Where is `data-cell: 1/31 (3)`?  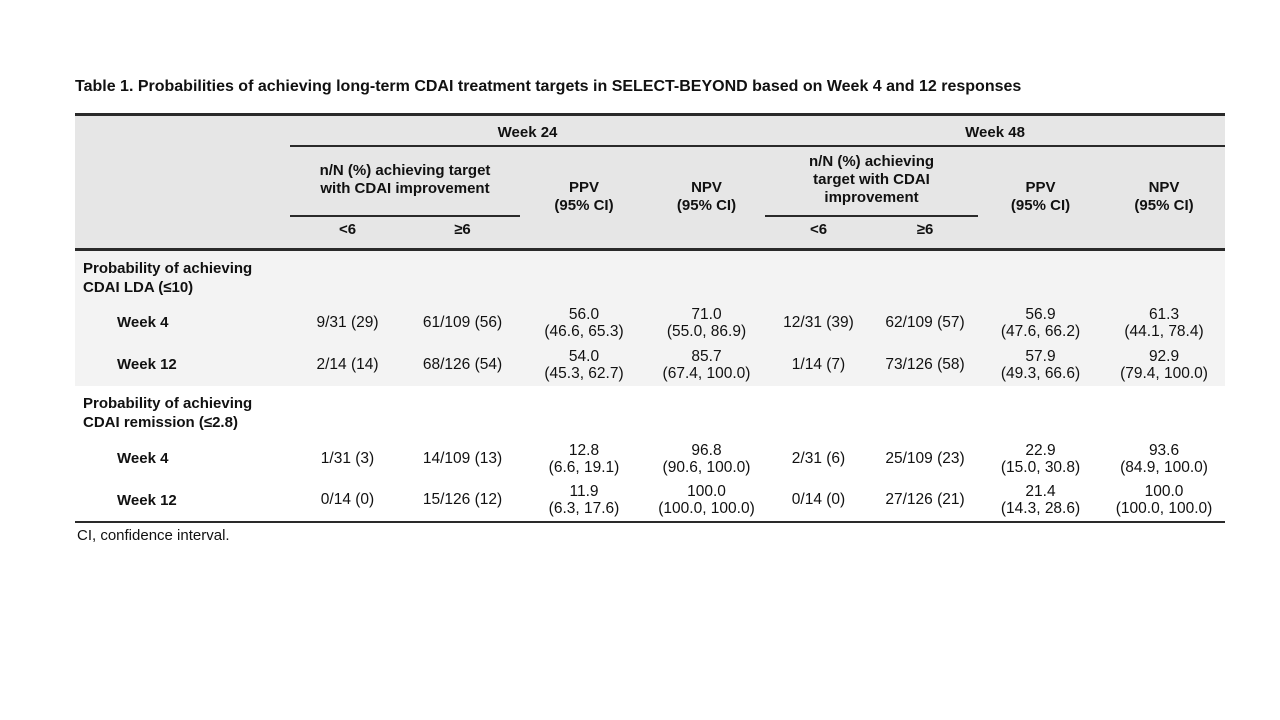 data-cell: 1/31 (3) is located at coordinates (347, 458).